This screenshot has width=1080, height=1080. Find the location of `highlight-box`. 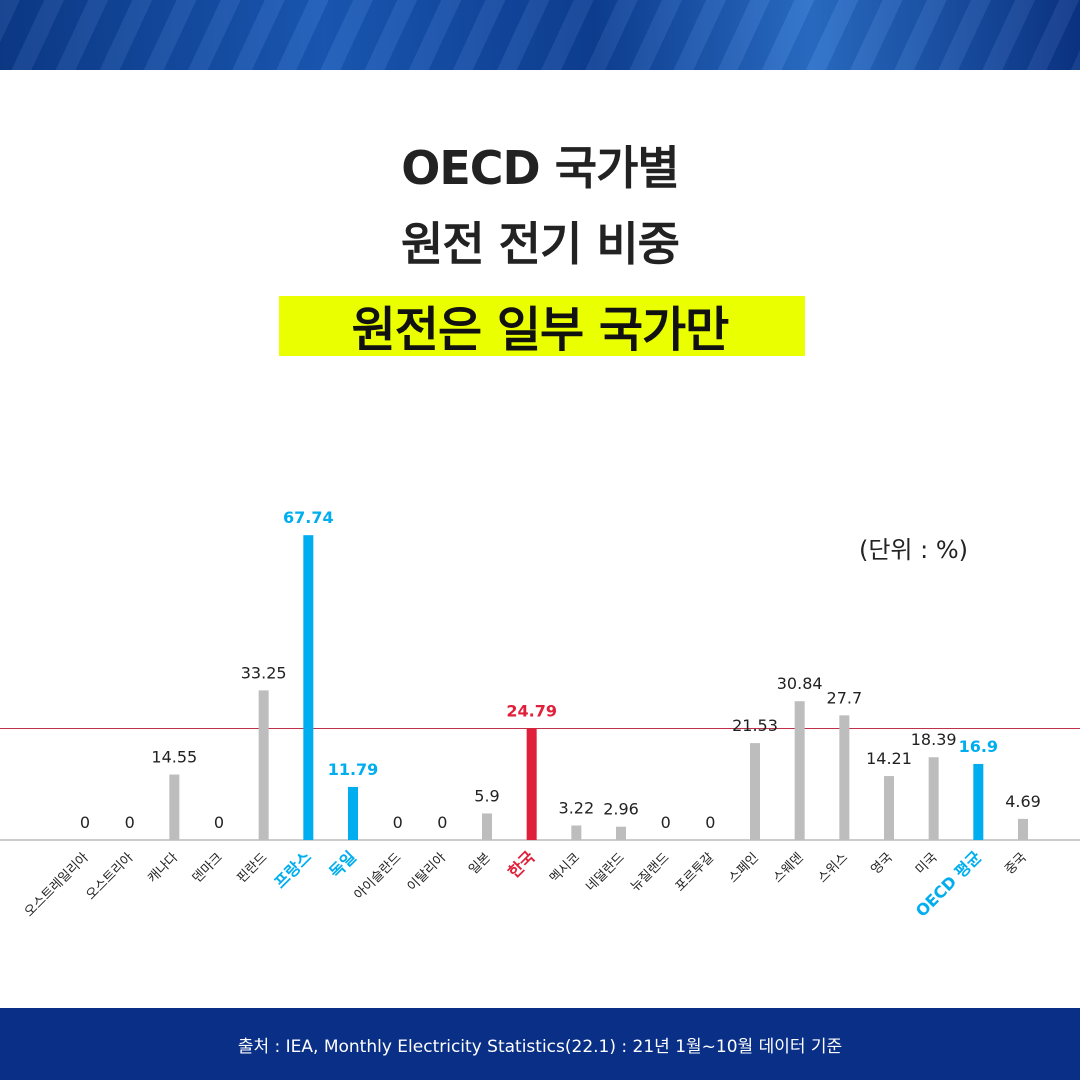

highlight-box is located at coordinates (542, 326).